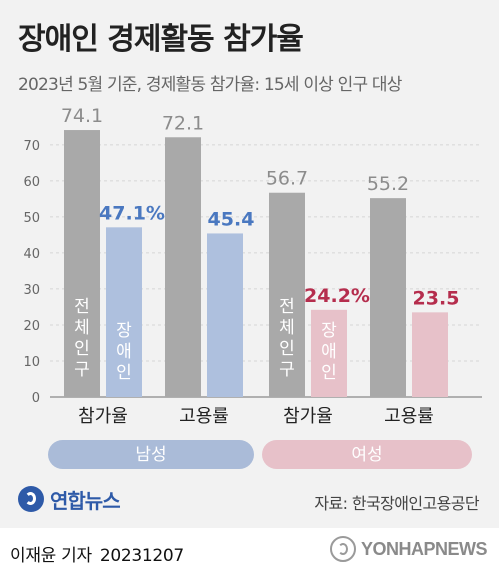 Image resolution: width=499 pixels, height=579 pixels. I want to click on value-label: 24.2%, so click(337, 296).